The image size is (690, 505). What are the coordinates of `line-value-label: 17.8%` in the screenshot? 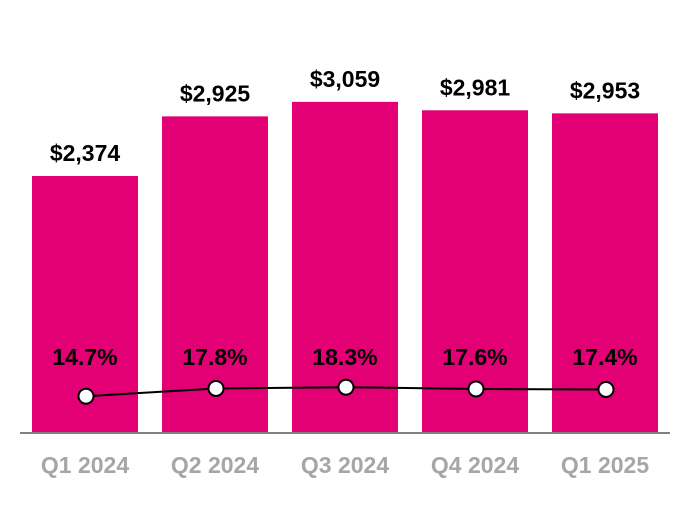 It's located at (214, 357).